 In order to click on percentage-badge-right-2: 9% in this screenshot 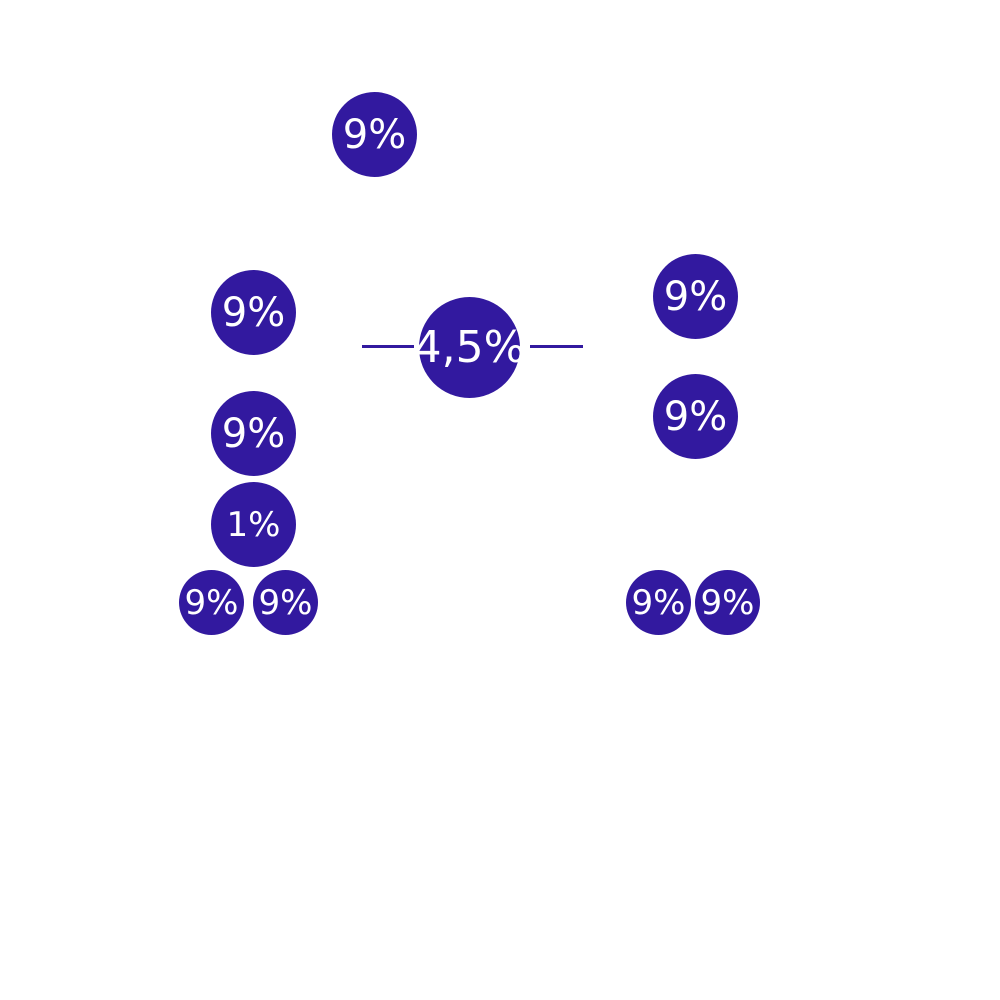, I will do `click(695, 416)`.